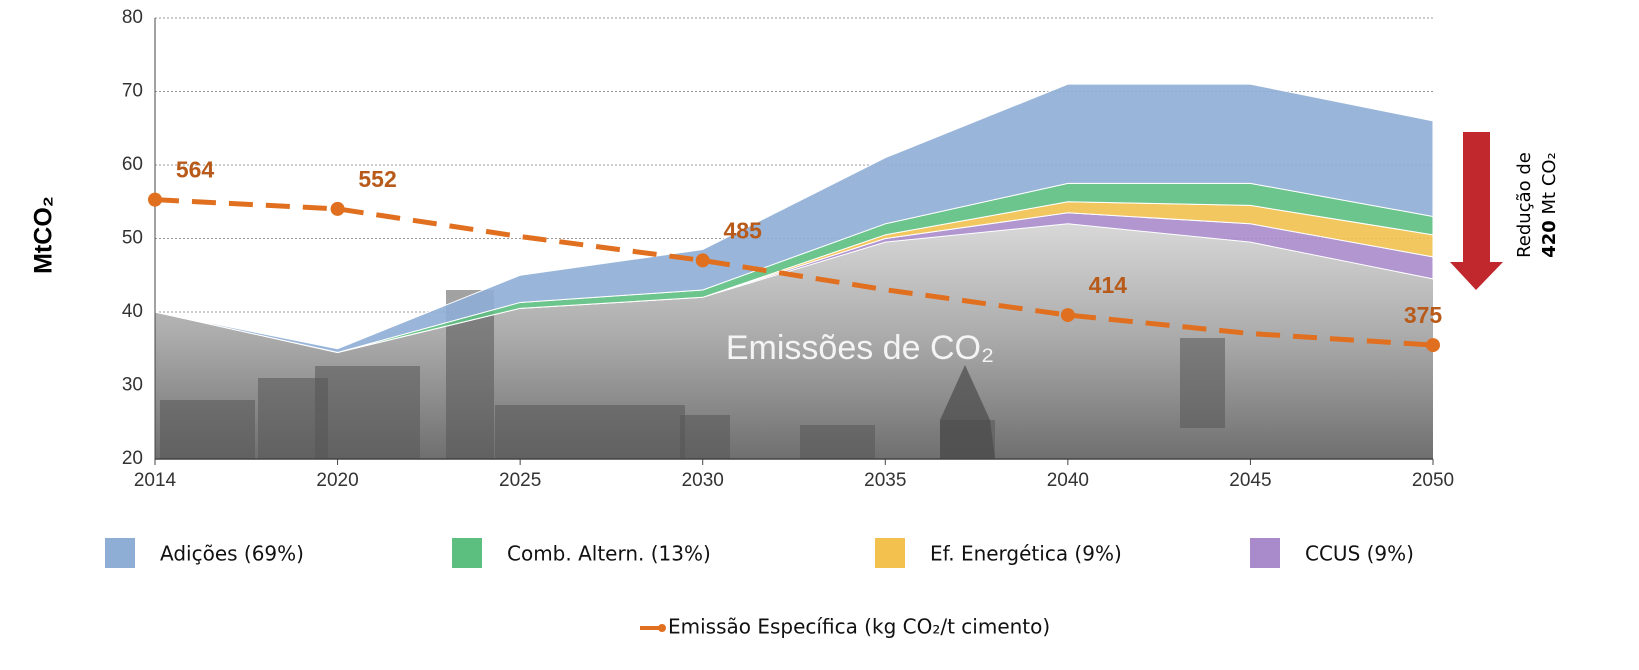 The height and width of the screenshot is (670, 1639). Describe the element at coordinates (1476, 276) in the screenshot. I see `reduction-arrow-head` at that location.